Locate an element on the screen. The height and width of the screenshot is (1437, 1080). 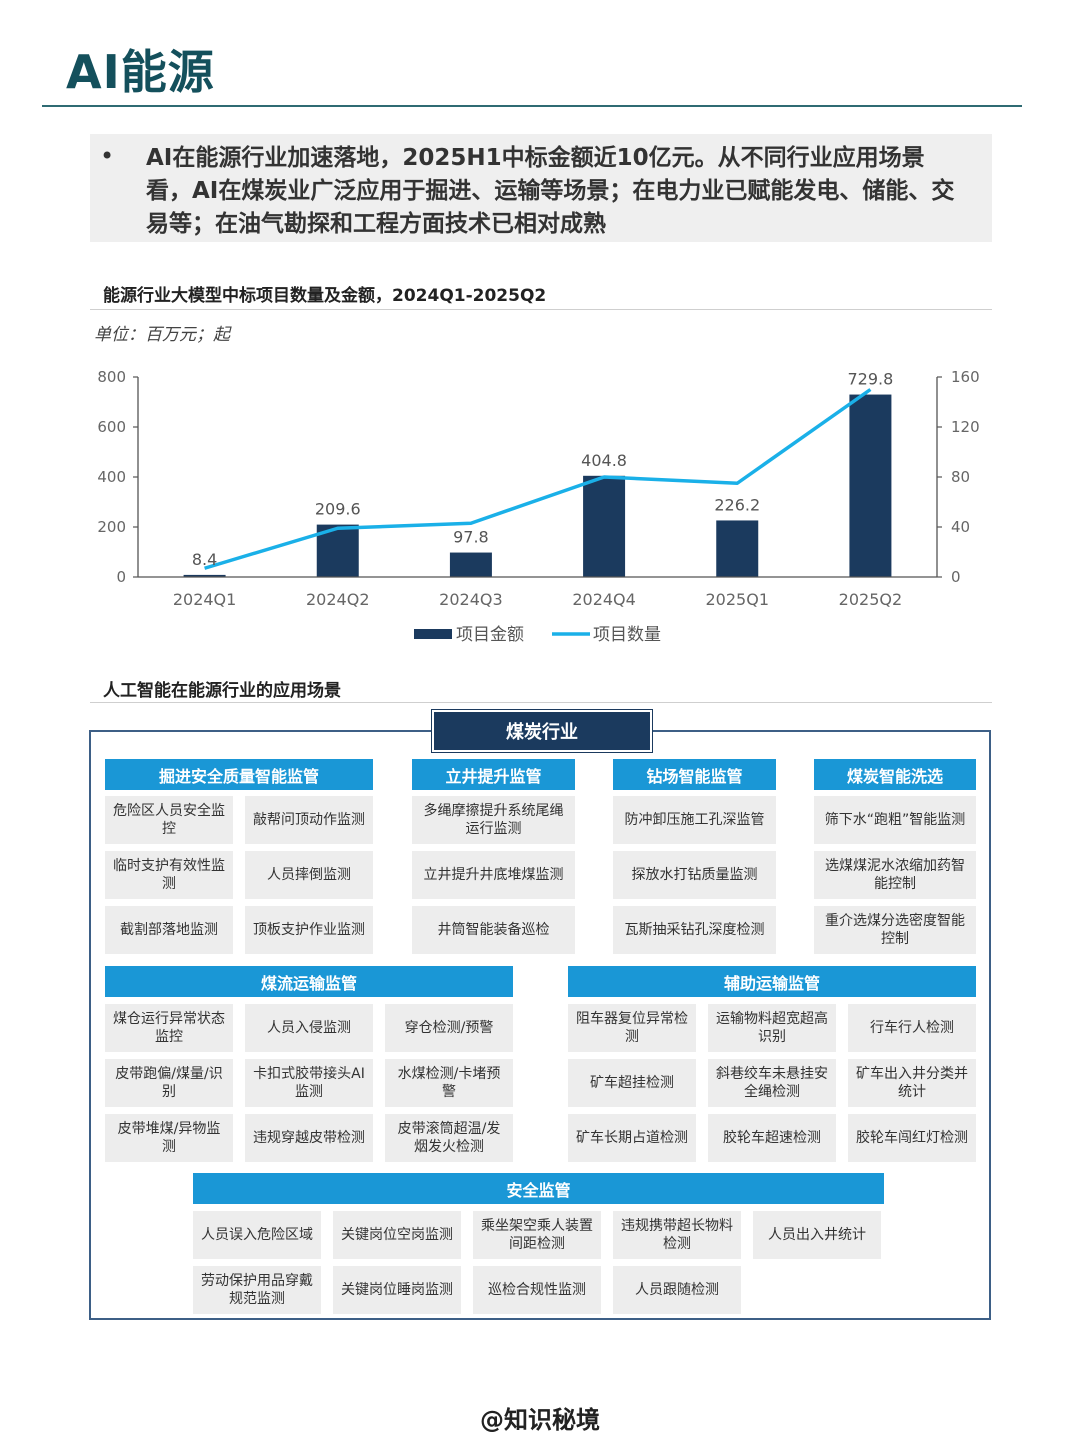
scenario-cell: 矿车出入井分类并统计 is located at coordinates (912, 1083).